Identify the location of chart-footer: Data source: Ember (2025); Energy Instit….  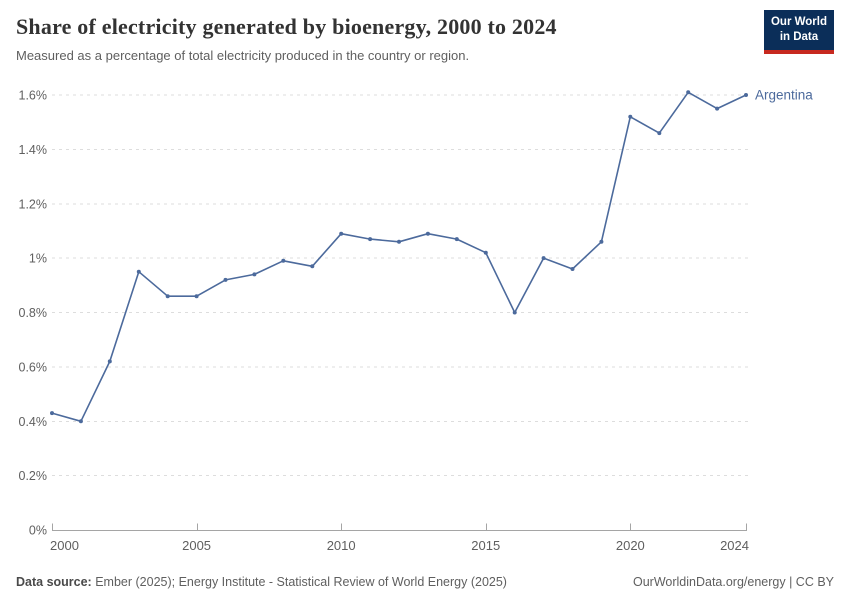
(425, 582).